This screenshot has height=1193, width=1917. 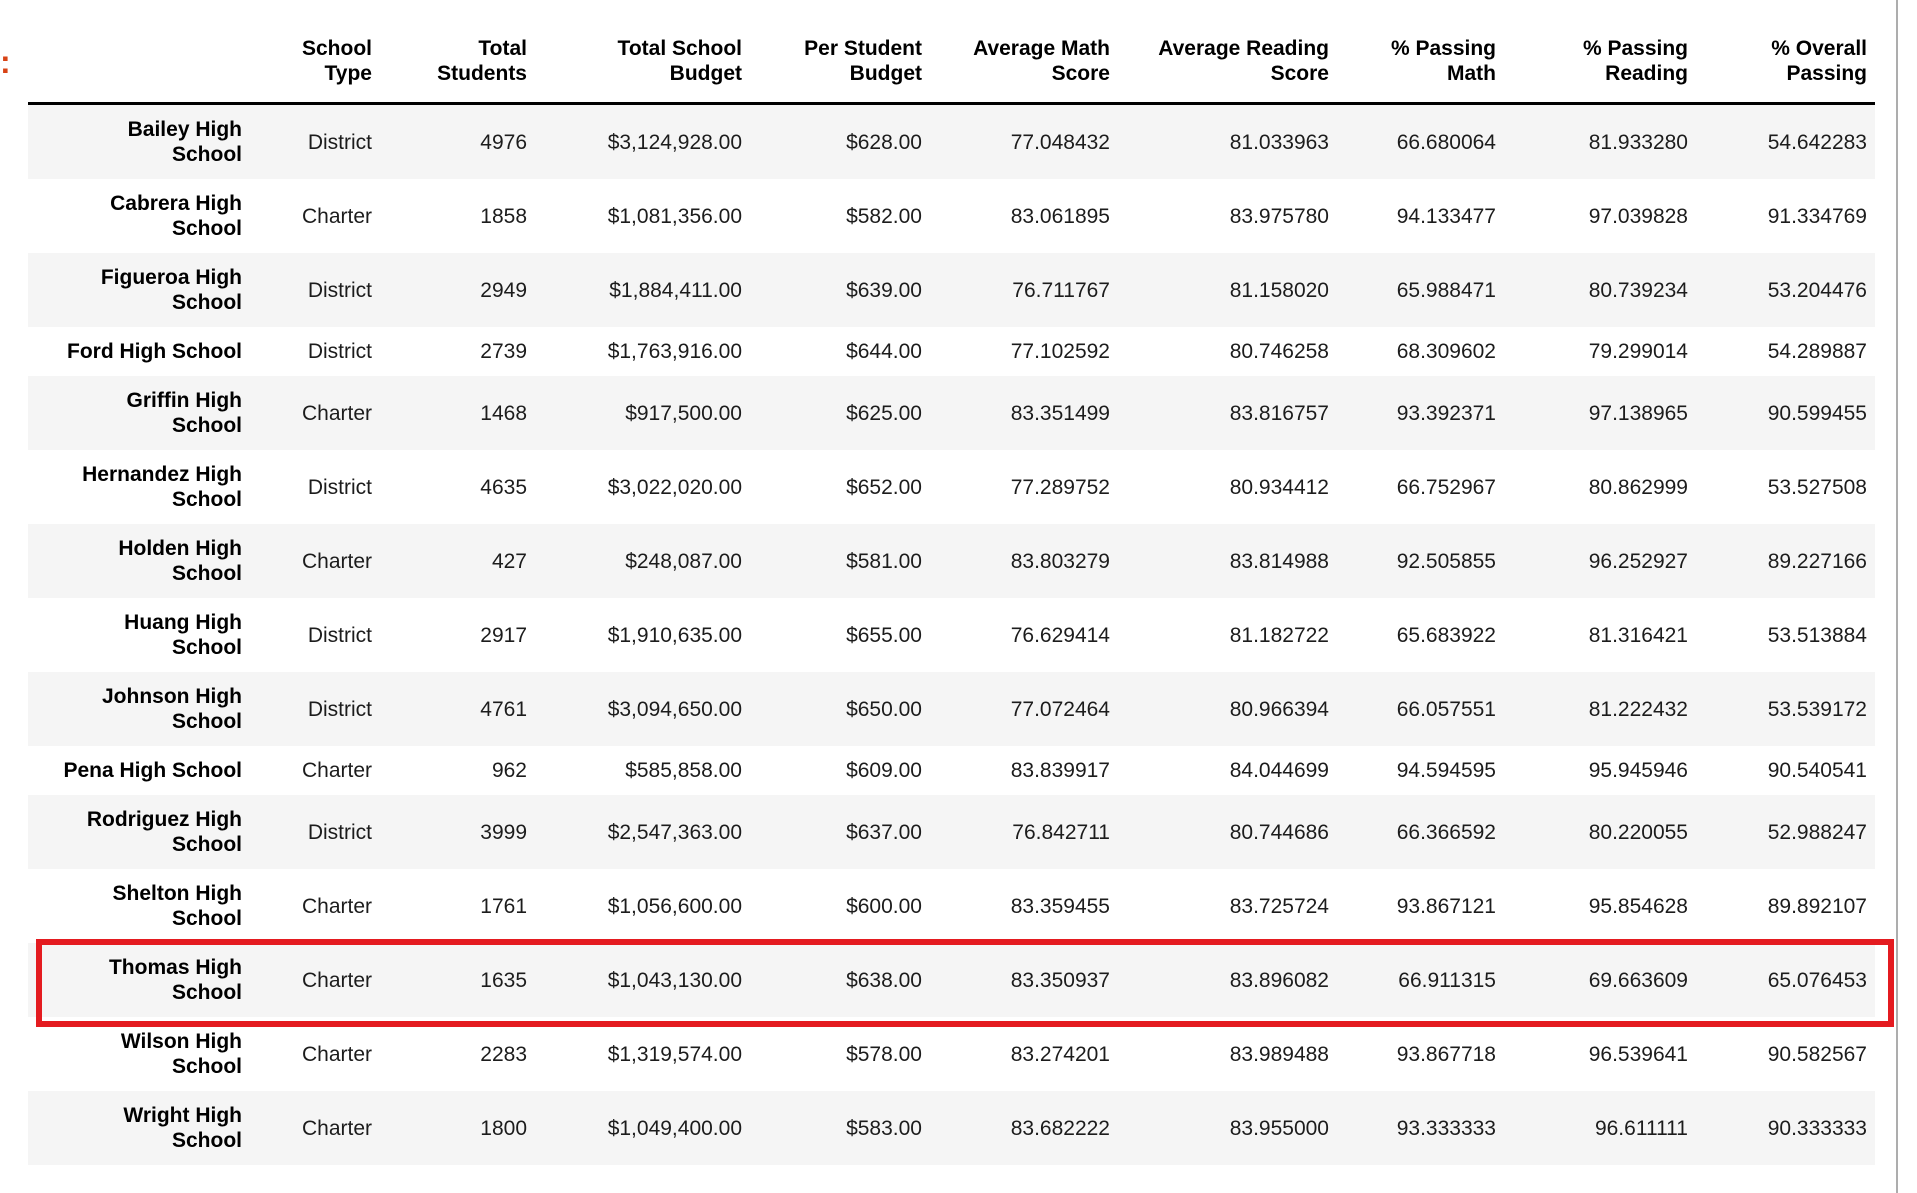 I want to click on cell: 66.752967, so click(x=1446, y=487).